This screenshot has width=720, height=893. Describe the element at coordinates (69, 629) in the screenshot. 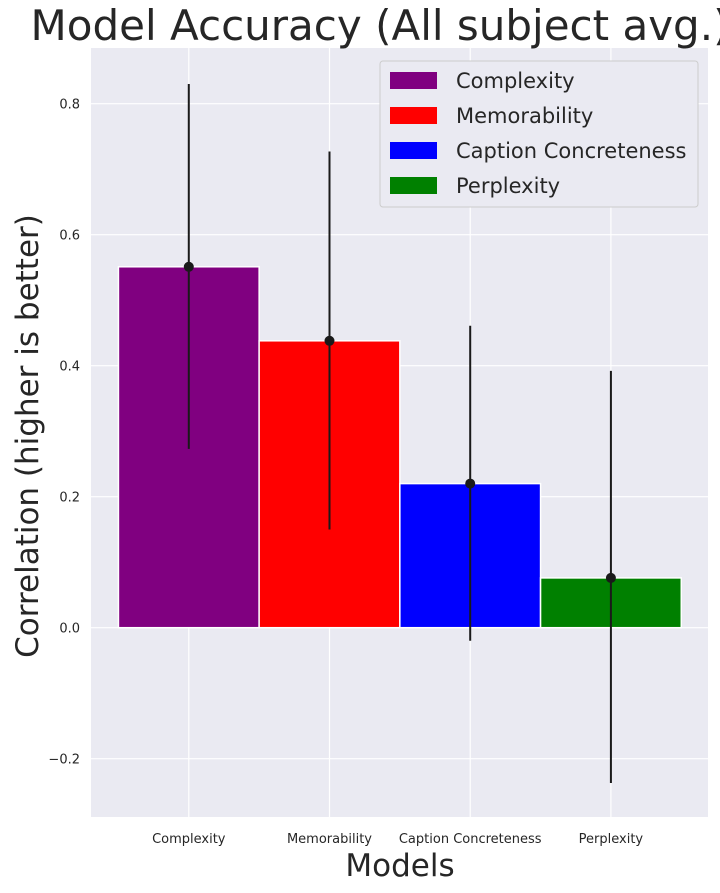

I see `y-tick-label: 0.0` at that location.